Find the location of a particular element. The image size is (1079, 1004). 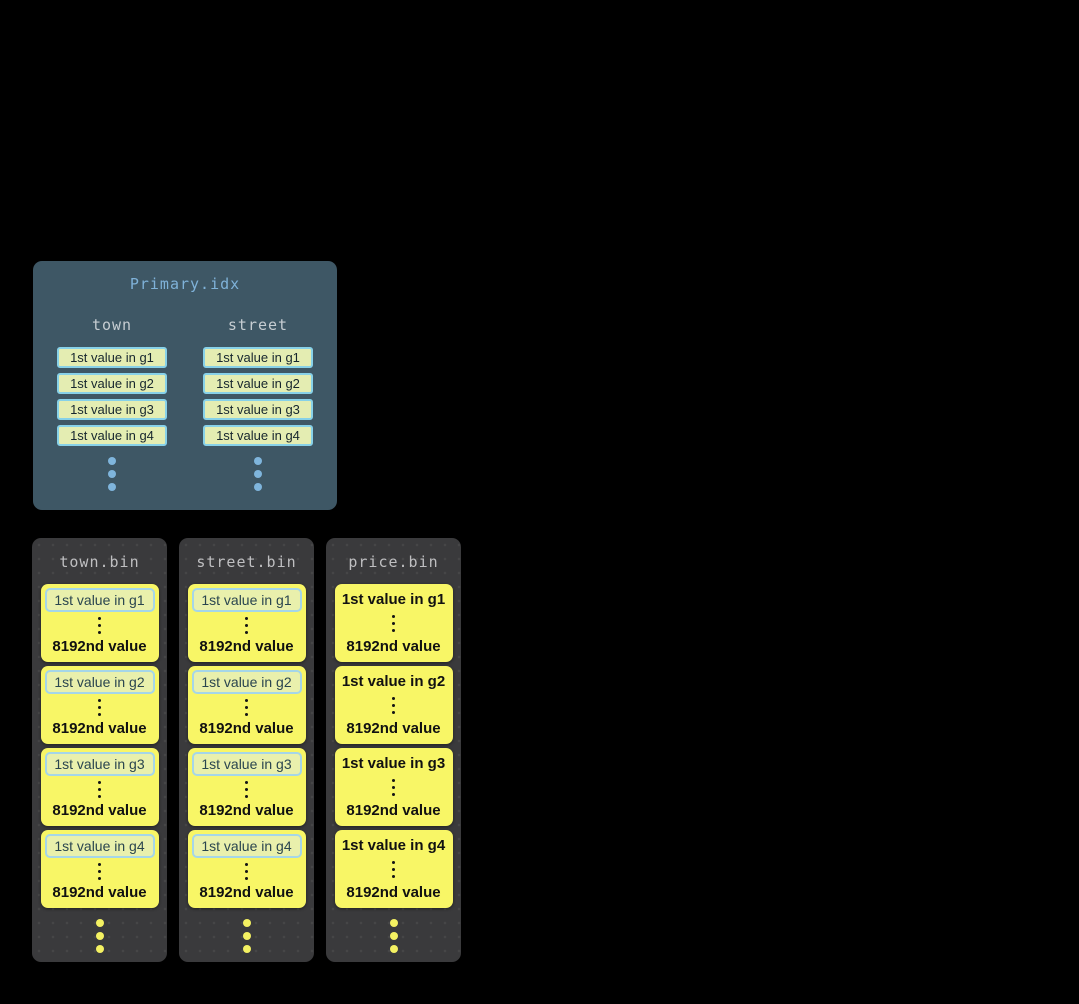

bin-title: street.bin is located at coordinates (246, 562).